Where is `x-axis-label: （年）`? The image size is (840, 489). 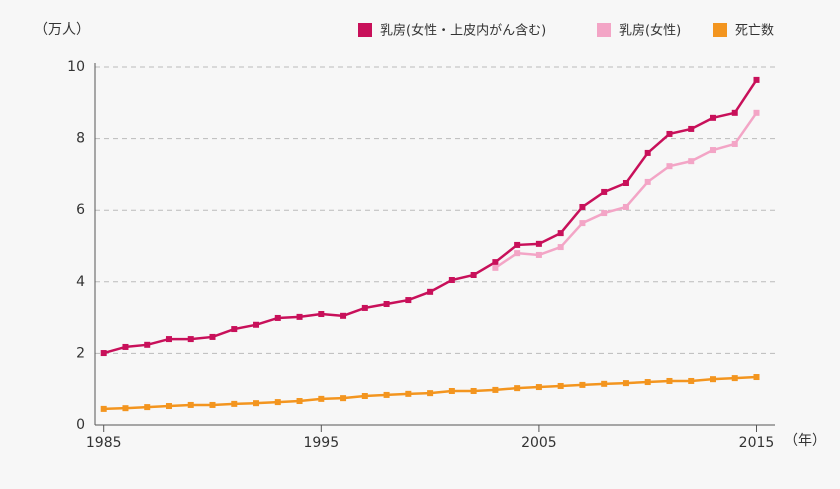 x-axis-label: （年） is located at coordinates (805, 441).